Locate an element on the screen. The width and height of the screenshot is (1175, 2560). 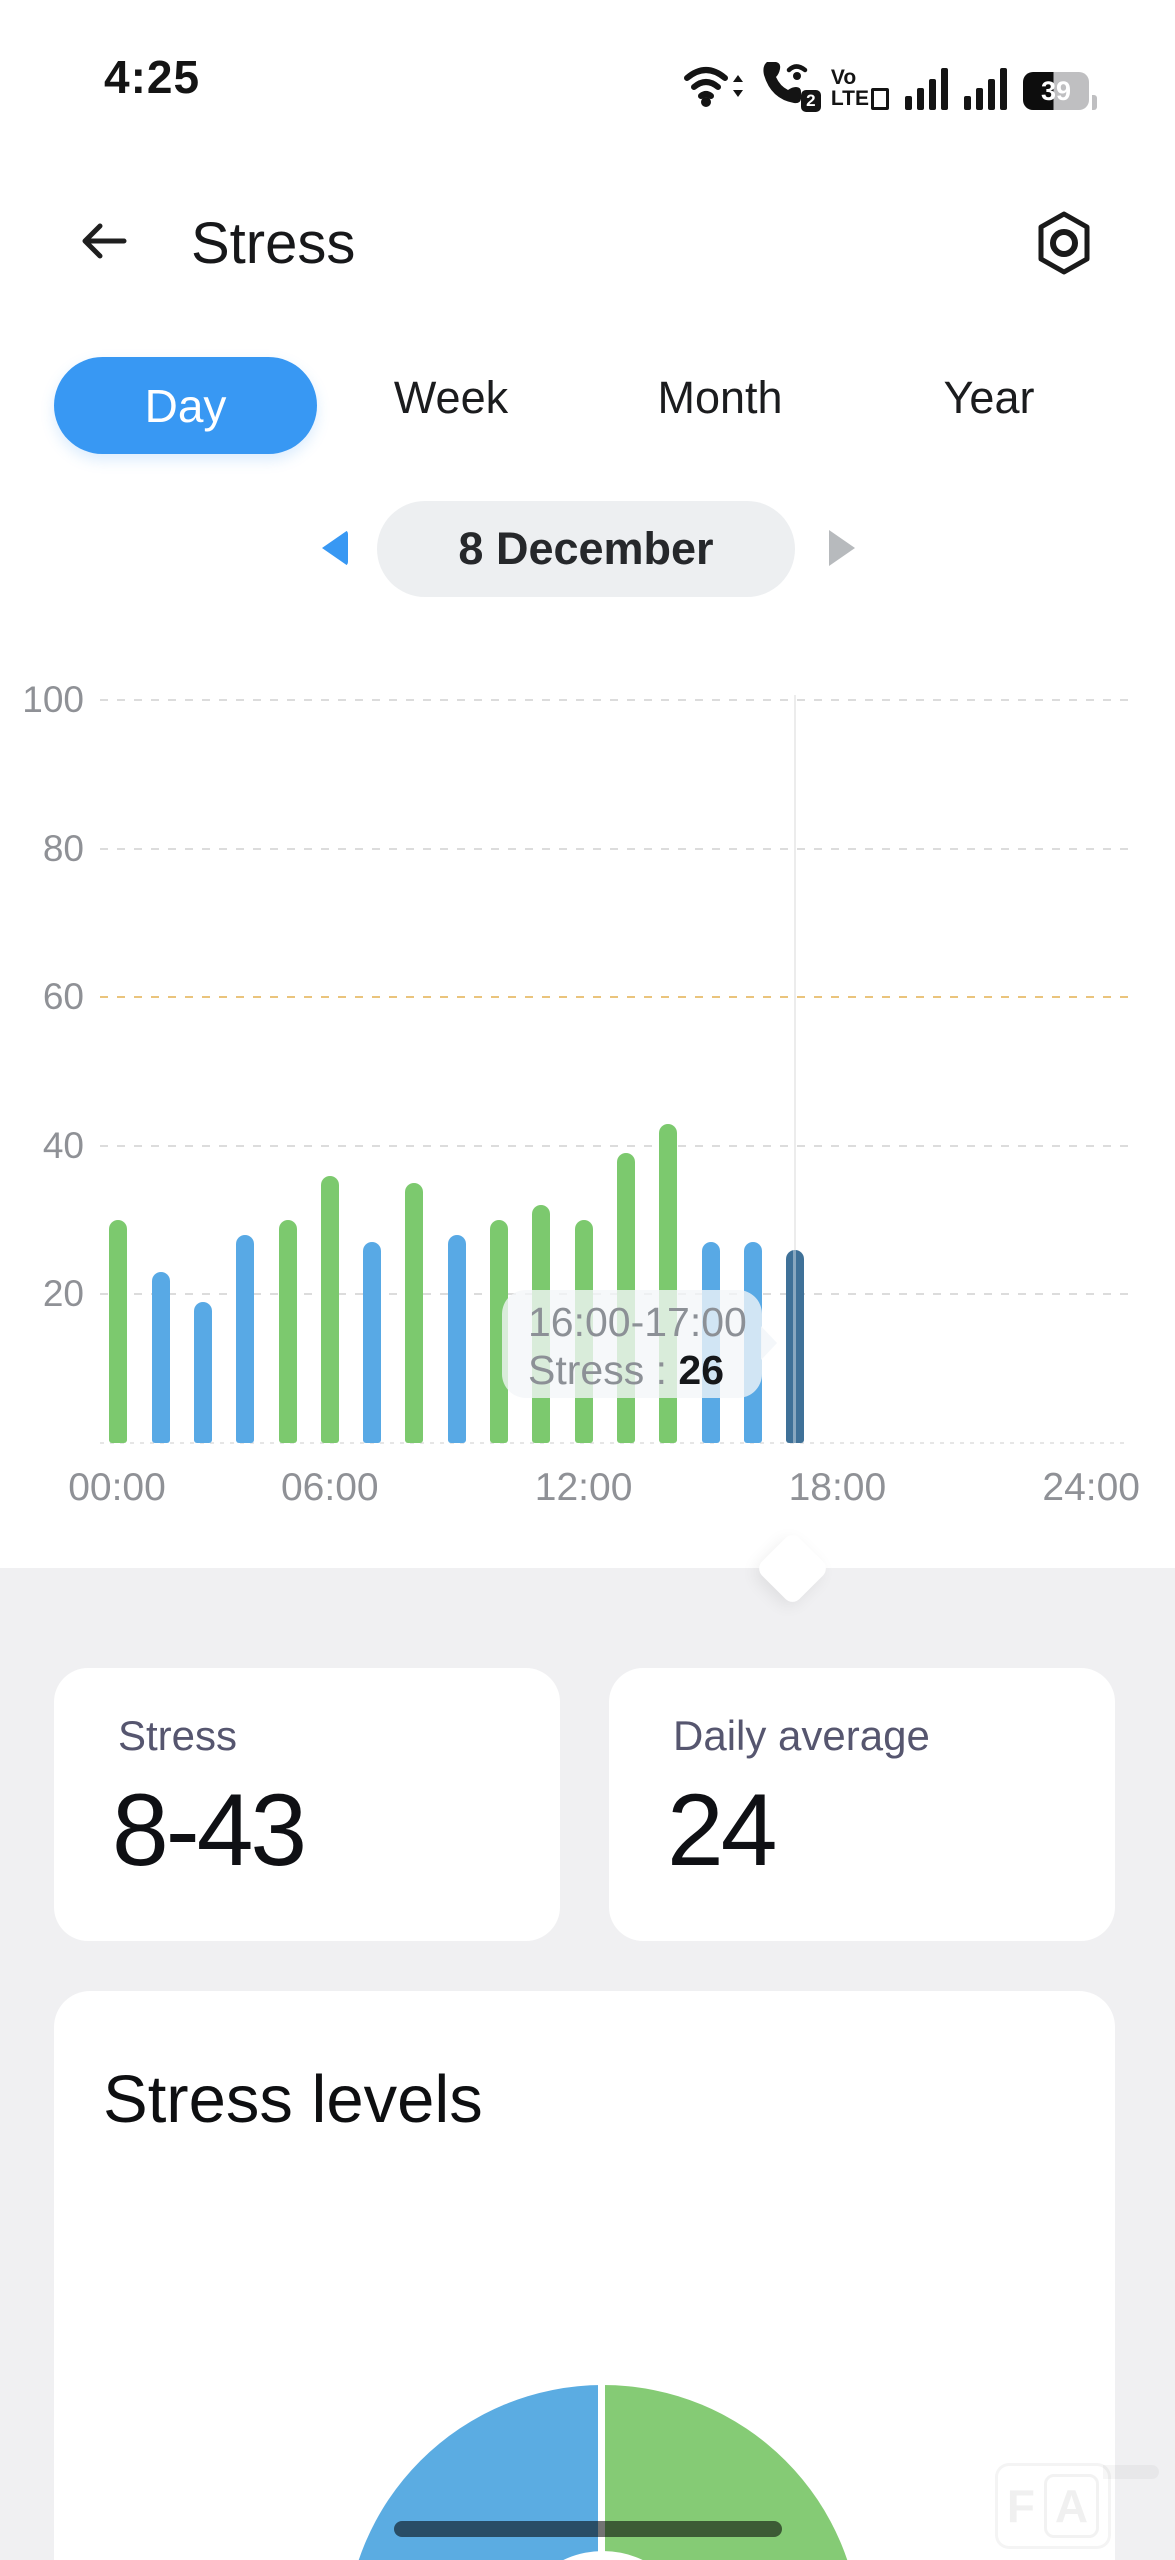
watermark: F A is located at coordinates (1053, 2506).